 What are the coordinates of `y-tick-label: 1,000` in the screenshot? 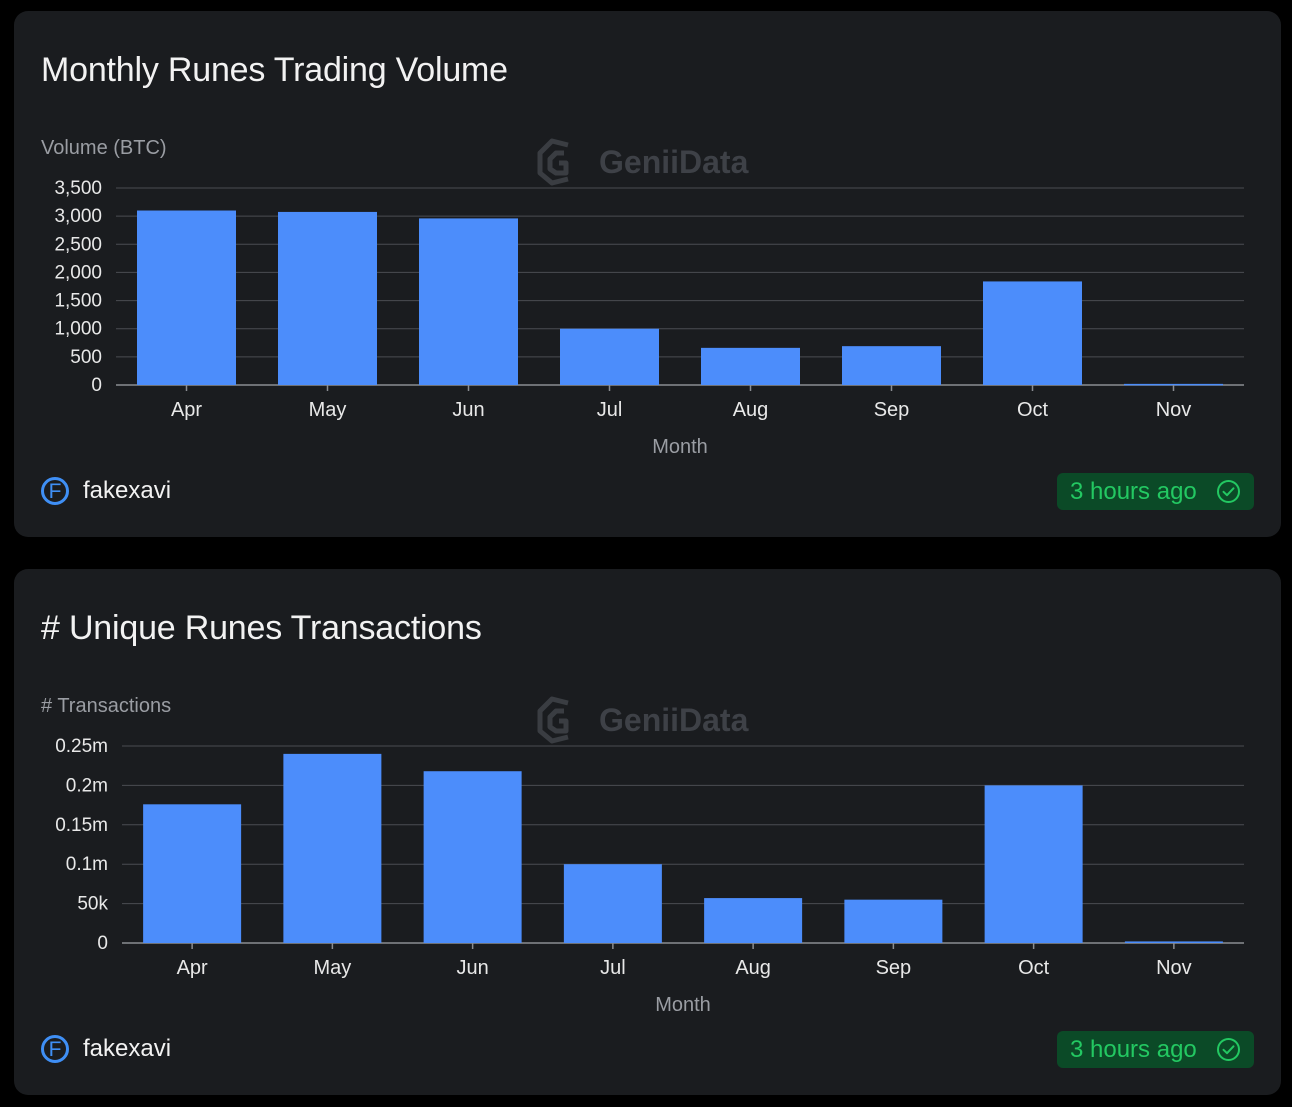 It's located at (78, 329).